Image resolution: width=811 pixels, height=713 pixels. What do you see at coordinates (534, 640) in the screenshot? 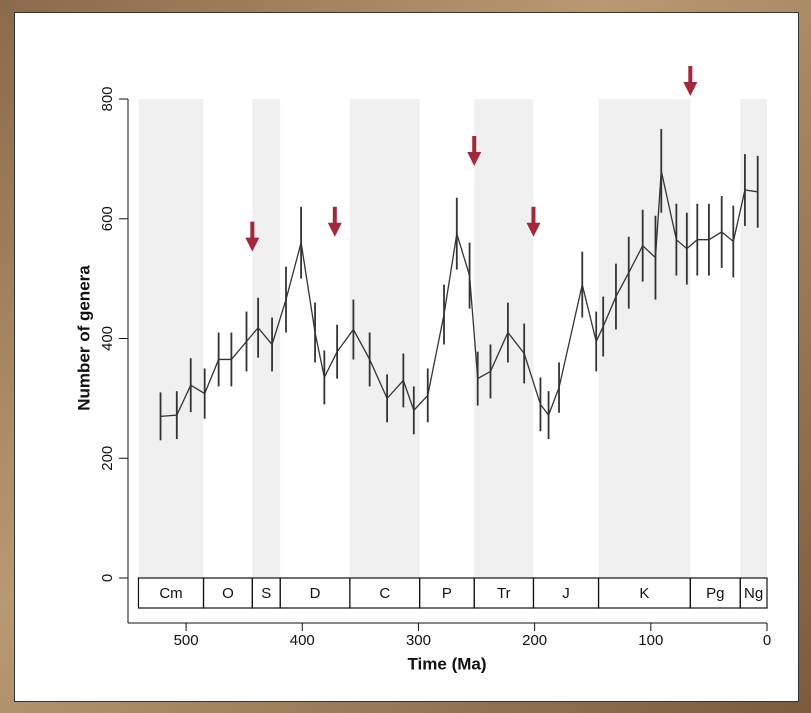
I see `x-tick-label: 200` at bounding box center [534, 640].